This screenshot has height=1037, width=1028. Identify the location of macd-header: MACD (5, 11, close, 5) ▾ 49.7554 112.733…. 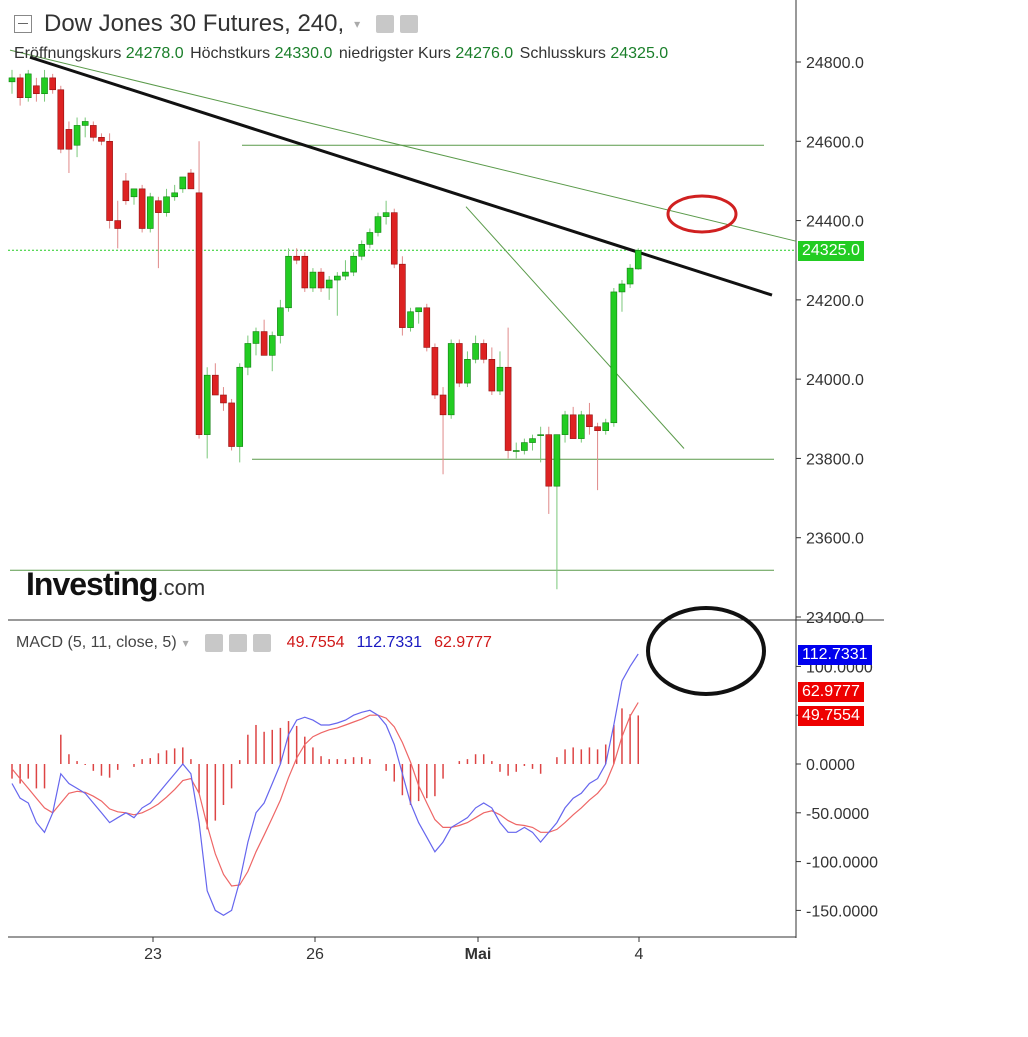
(254, 643).